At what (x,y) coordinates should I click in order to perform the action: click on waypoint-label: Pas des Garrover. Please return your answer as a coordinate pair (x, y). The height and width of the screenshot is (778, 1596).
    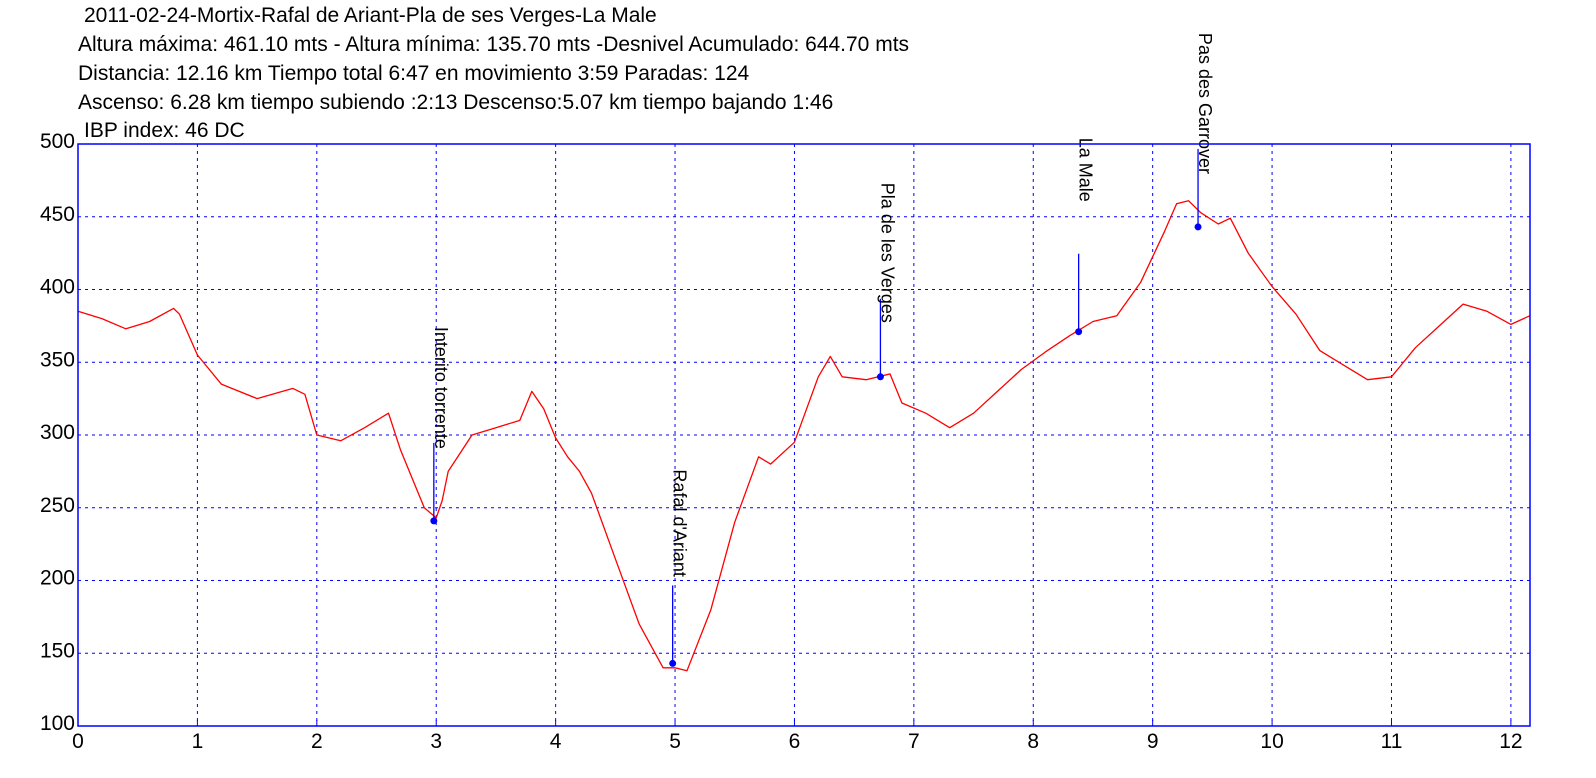
    Looking at the image, I should click on (1205, 103).